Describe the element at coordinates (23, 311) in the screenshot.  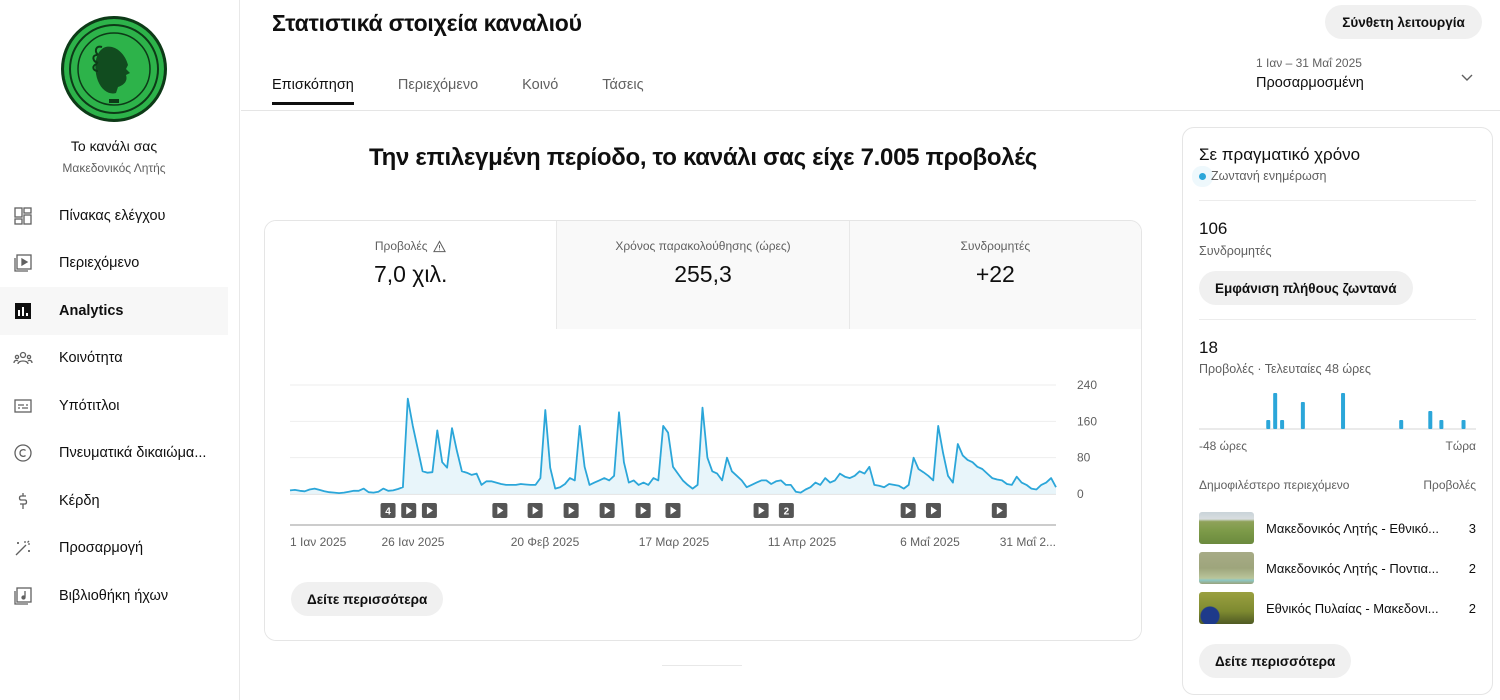
I see `analytics-icon` at that location.